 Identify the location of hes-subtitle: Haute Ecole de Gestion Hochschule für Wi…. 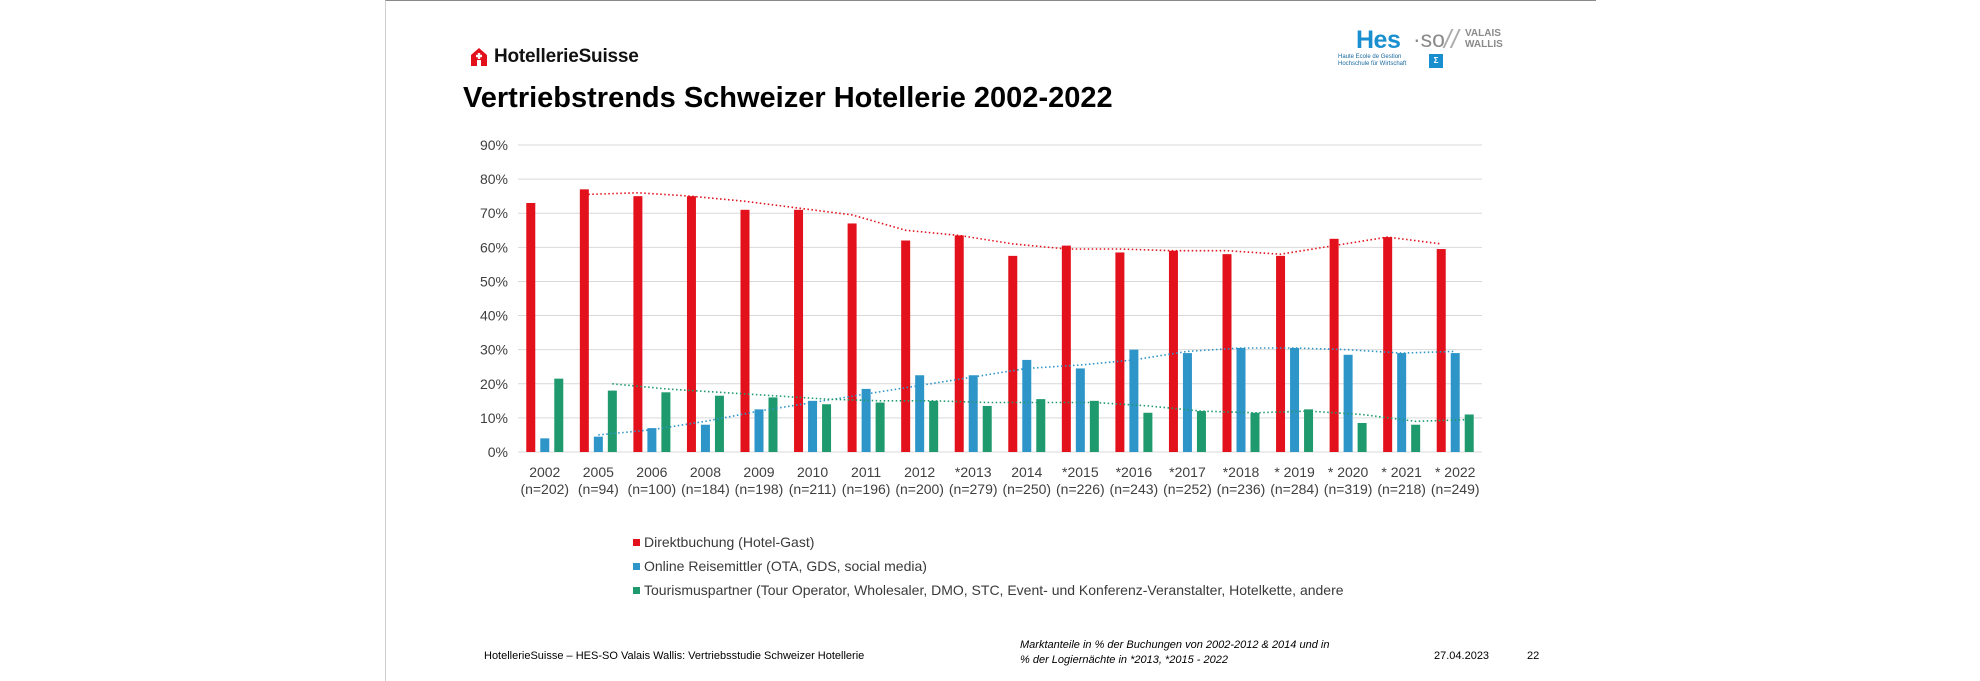
(1372, 61).